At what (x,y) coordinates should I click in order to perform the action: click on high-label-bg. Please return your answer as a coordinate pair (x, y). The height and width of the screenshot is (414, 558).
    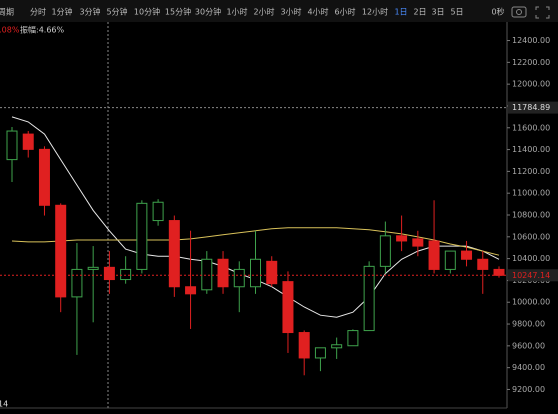
    Looking at the image, I should click on (533, 107).